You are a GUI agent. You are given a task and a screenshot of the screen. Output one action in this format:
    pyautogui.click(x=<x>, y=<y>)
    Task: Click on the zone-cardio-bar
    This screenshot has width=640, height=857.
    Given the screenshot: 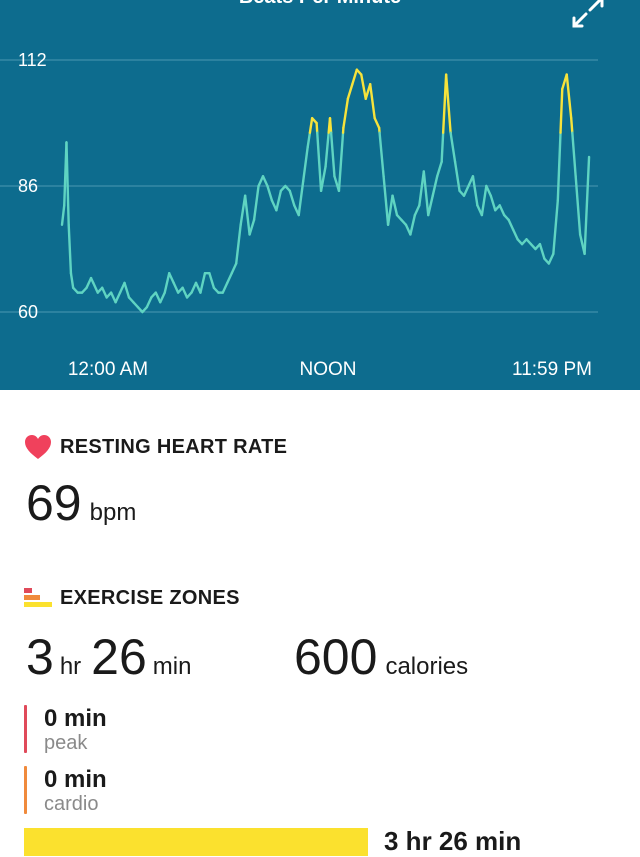 What is the action you would take?
    pyautogui.click(x=25, y=790)
    